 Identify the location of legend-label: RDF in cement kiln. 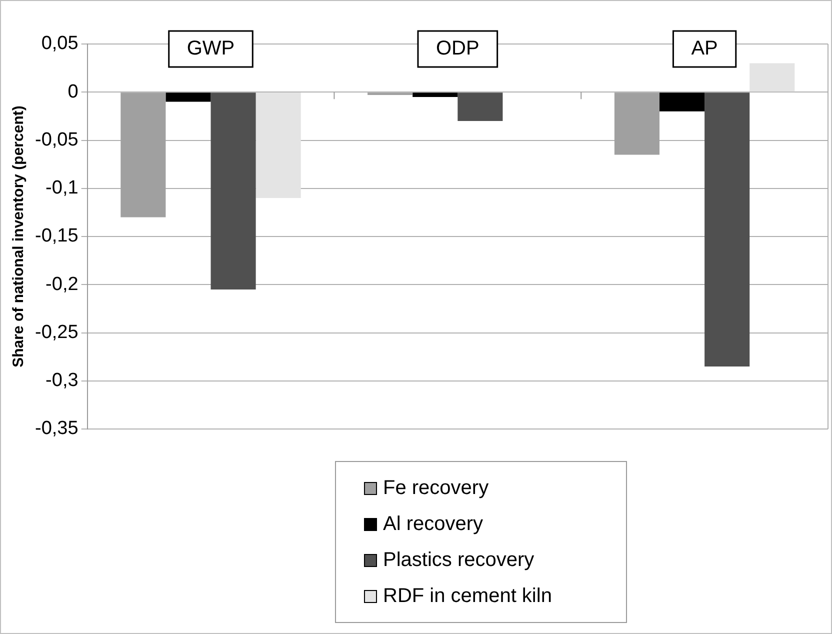
(467, 596).